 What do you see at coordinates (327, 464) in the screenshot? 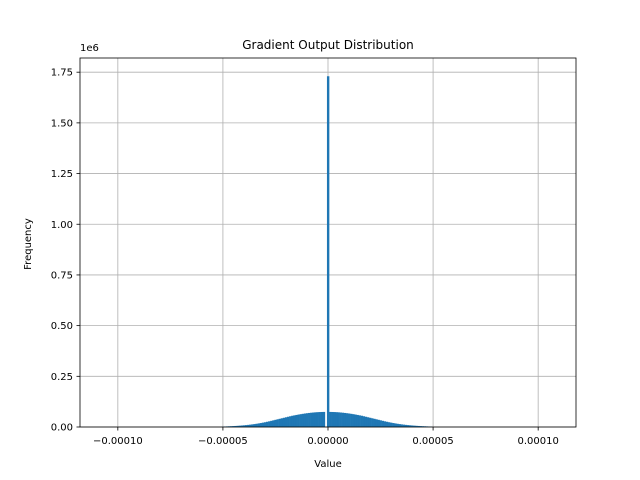
I see `x-axis-label: Value` at bounding box center [327, 464].